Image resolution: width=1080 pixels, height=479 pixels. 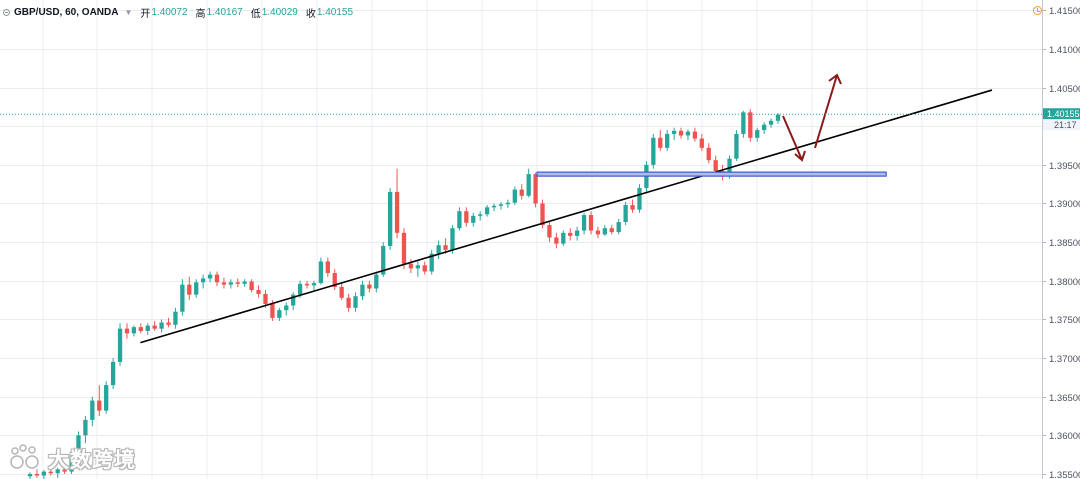 What do you see at coordinates (1064, 89) in the screenshot?
I see `price-tick-label: 1.40500` at bounding box center [1064, 89].